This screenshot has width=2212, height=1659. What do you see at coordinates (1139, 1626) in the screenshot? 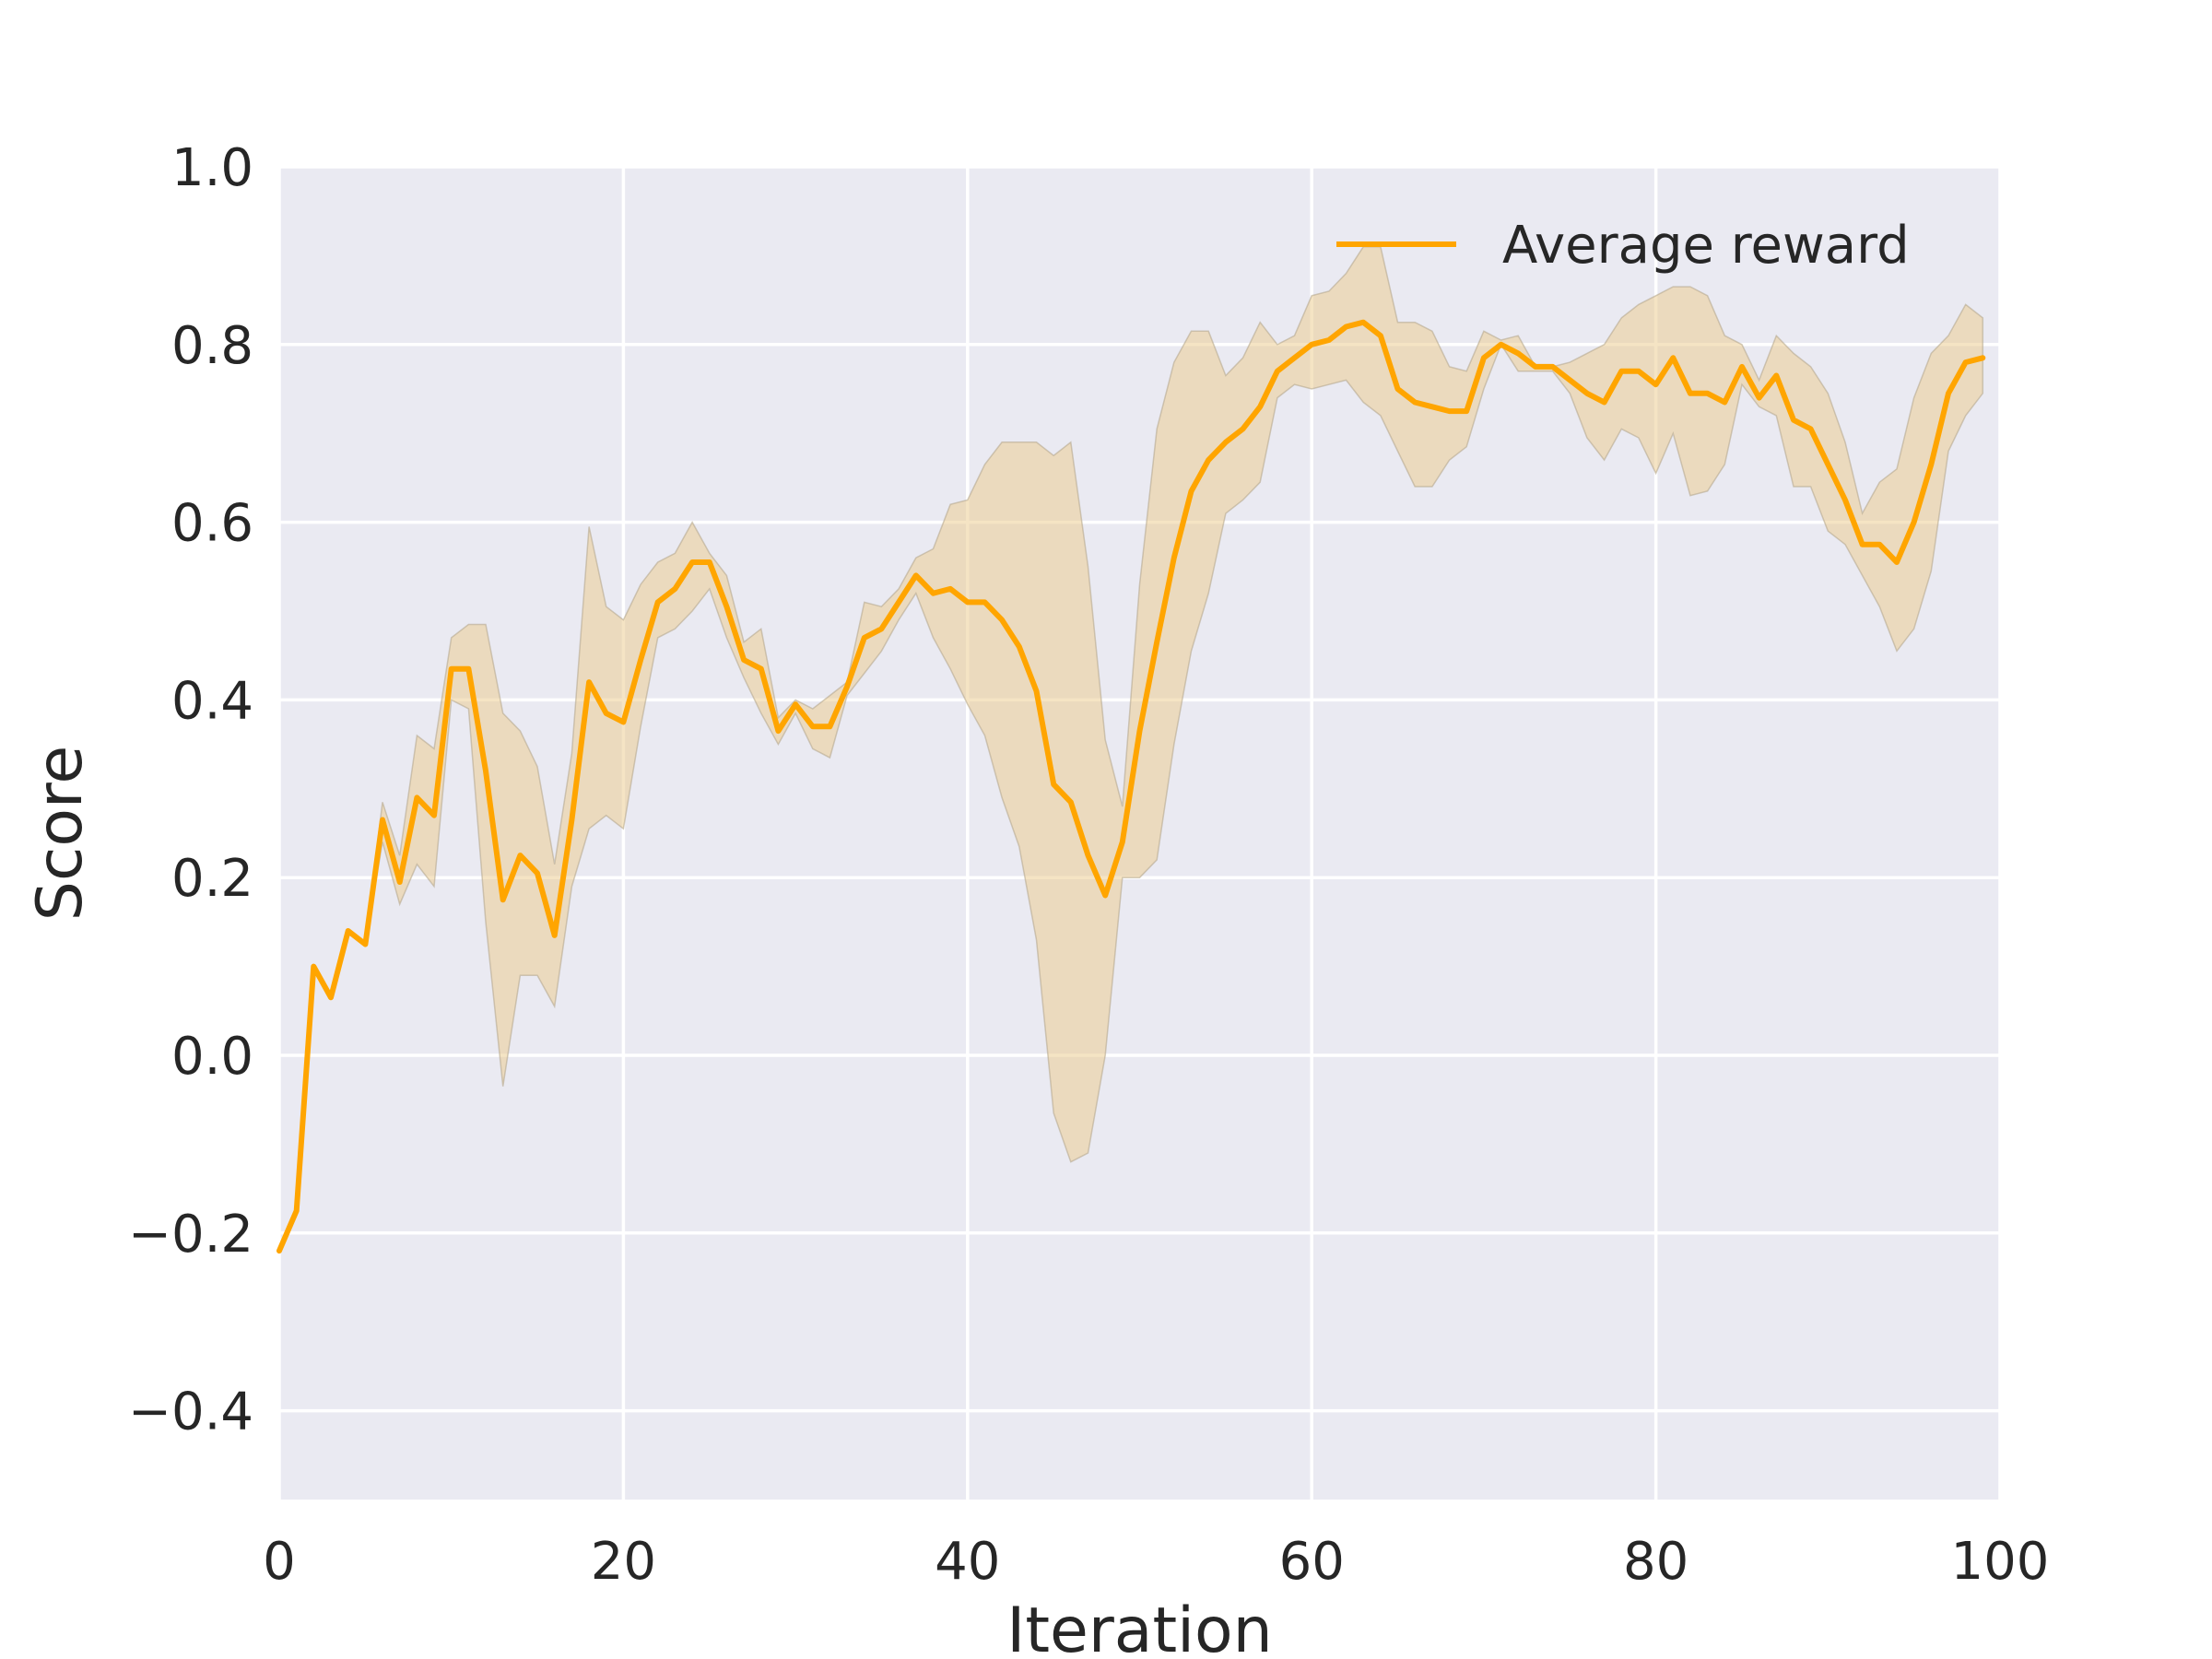
I see `x-axis-label: Iteration` at bounding box center [1139, 1626].